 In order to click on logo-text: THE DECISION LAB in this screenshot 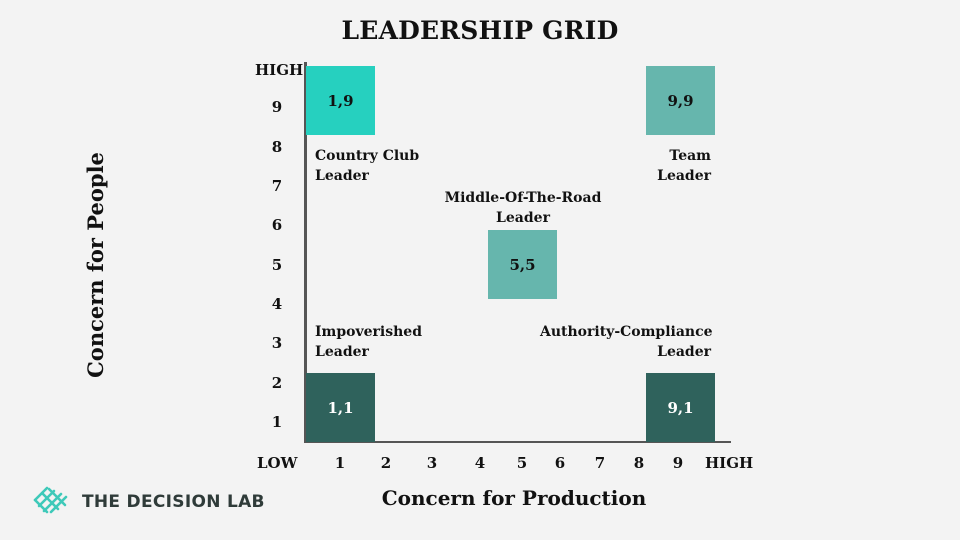, I will do `click(173, 502)`.